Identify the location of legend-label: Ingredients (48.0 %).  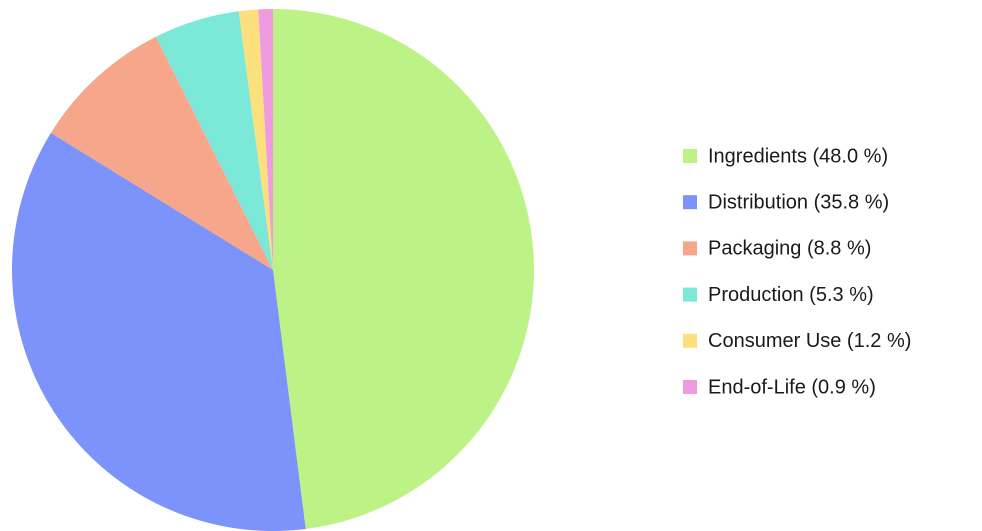
(798, 156).